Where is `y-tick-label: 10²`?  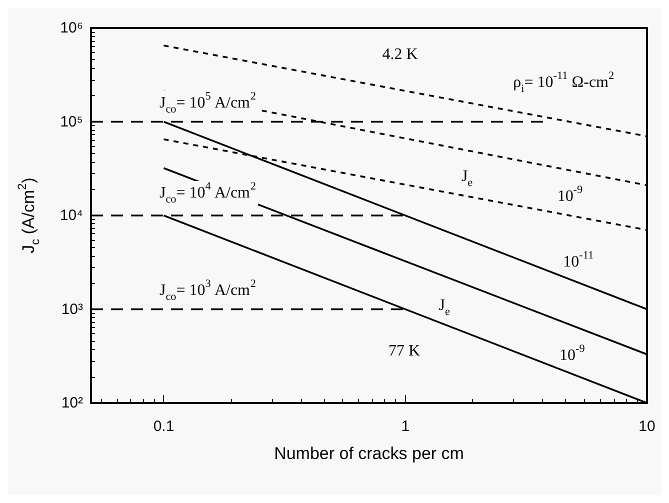 y-tick-label: 10² is located at coordinates (72, 403).